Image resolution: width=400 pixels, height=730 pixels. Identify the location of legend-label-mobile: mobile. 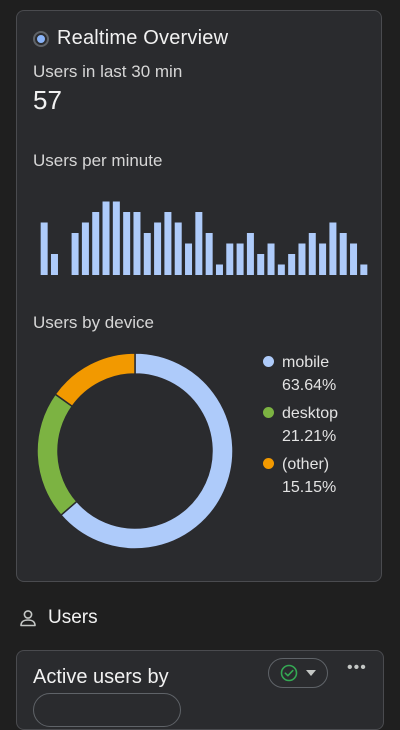
(306, 362).